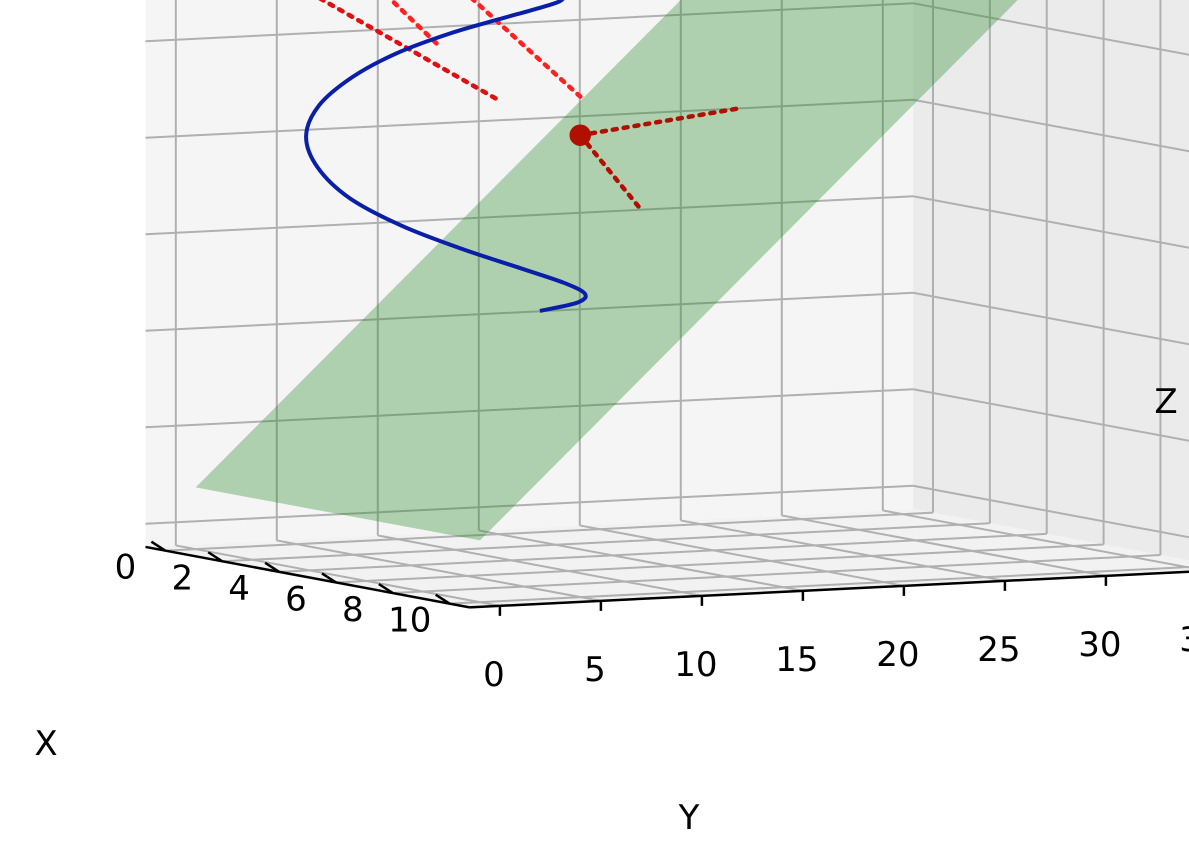 This screenshot has width=1189, height=853. What do you see at coordinates (796, 660) in the screenshot?
I see `y-tick-label: 15` at bounding box center [796, 660].